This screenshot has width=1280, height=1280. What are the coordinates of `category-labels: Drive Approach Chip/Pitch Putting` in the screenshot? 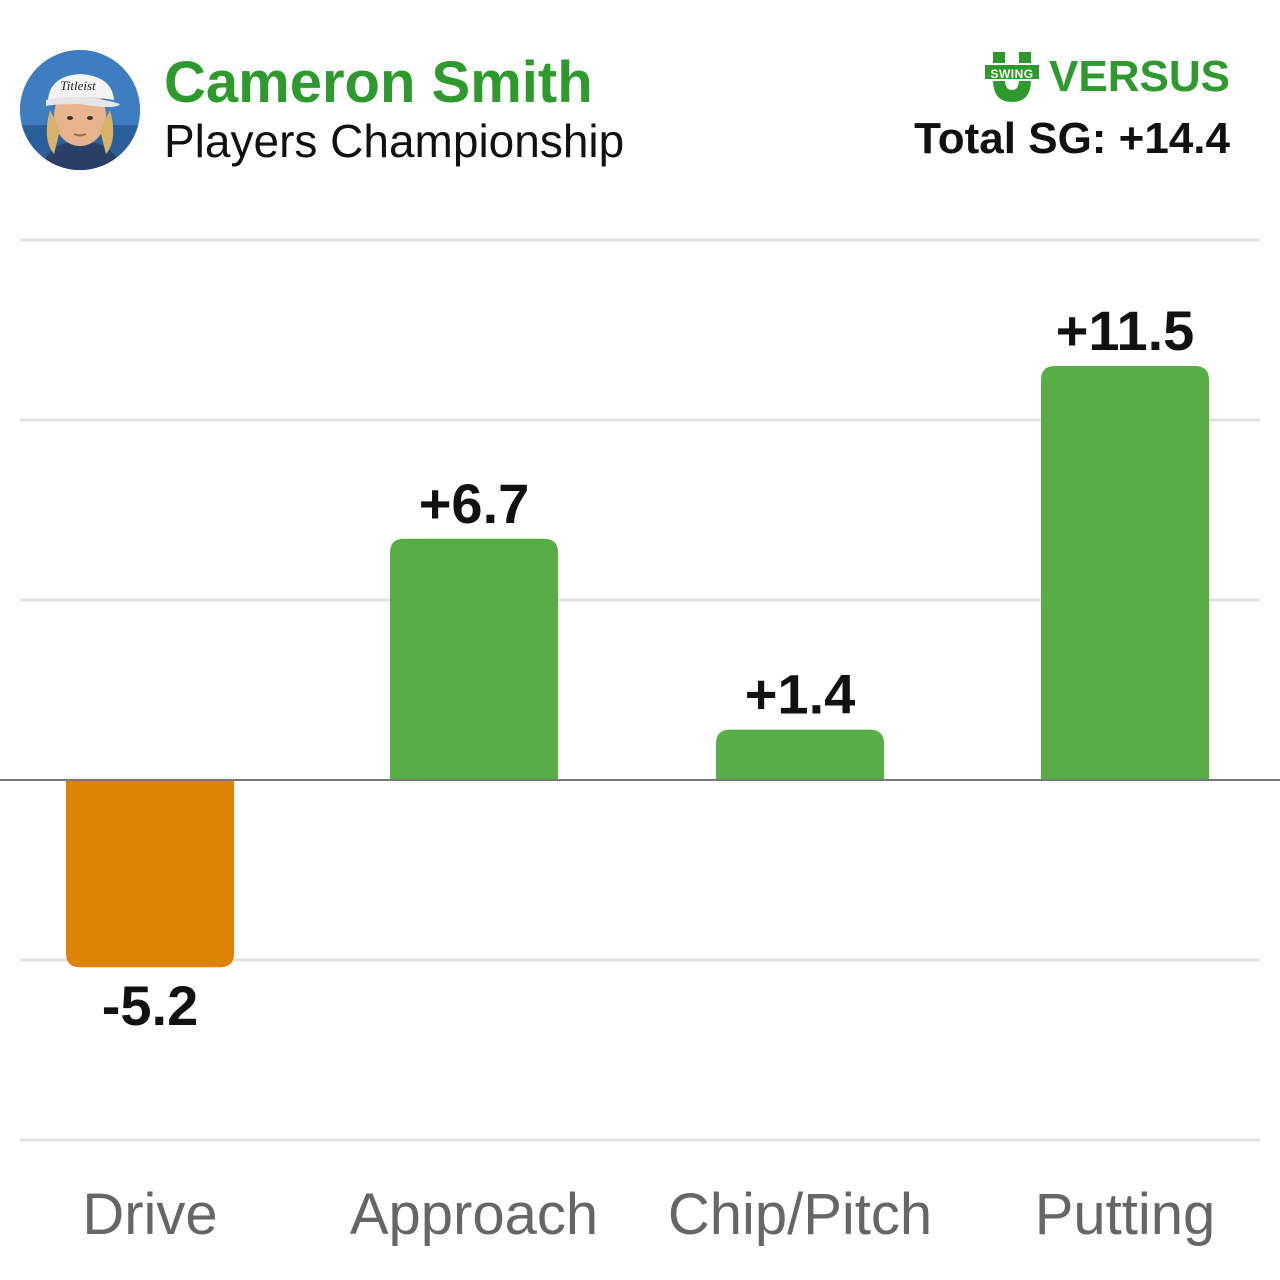 It's located at (648, 1214).